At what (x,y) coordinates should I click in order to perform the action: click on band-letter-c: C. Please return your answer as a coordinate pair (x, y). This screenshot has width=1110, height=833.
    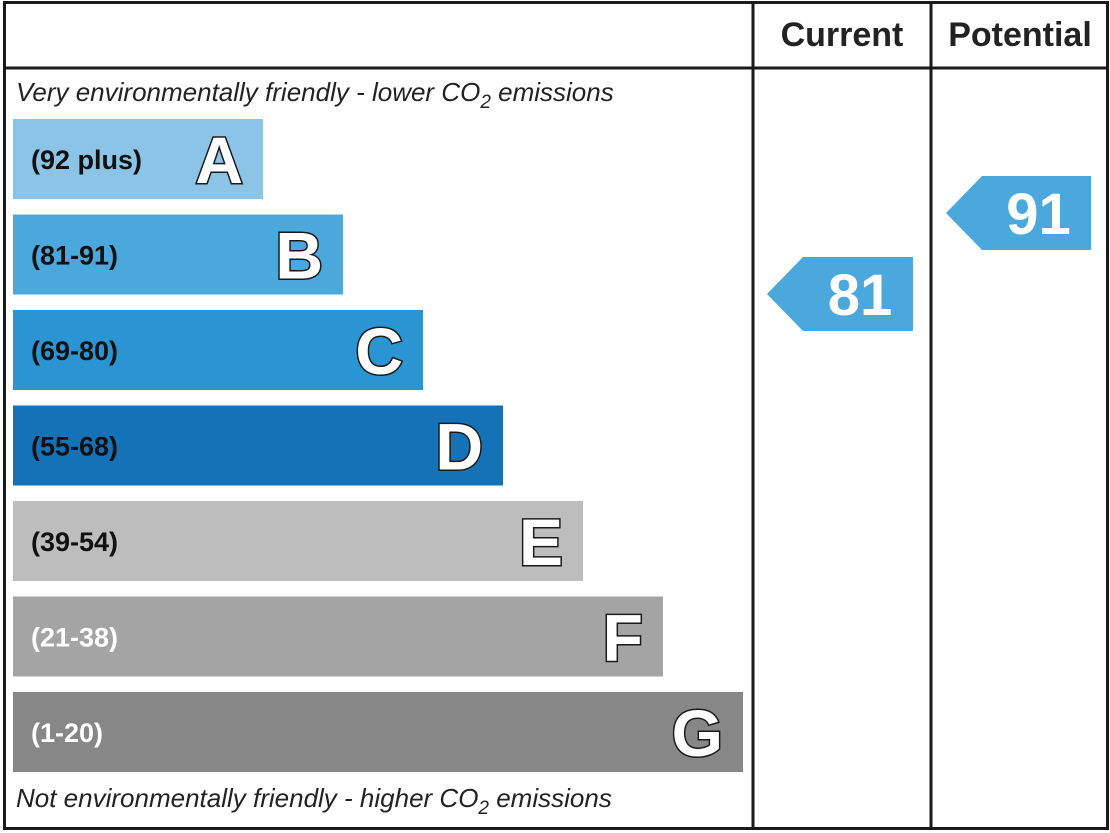
    Looking at the image, I should click on (379, 351).